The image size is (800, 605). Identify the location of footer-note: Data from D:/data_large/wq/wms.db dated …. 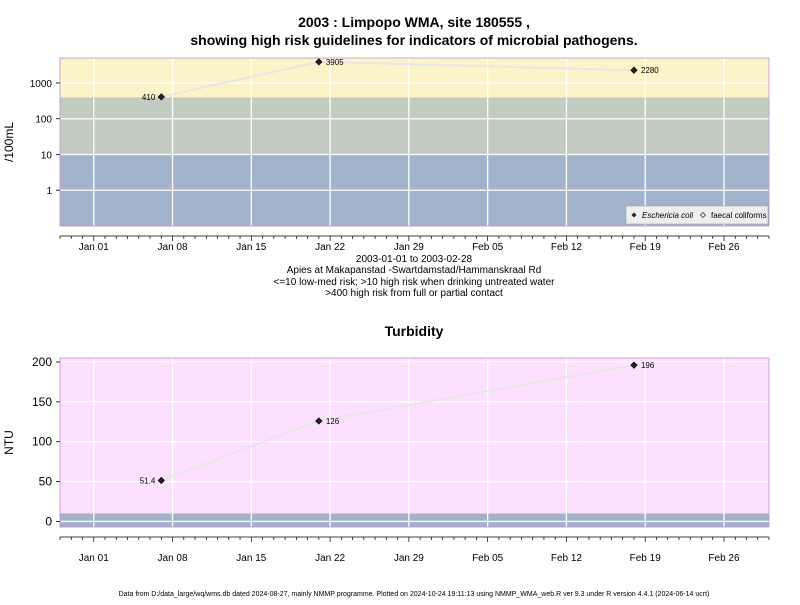
(414, 594).